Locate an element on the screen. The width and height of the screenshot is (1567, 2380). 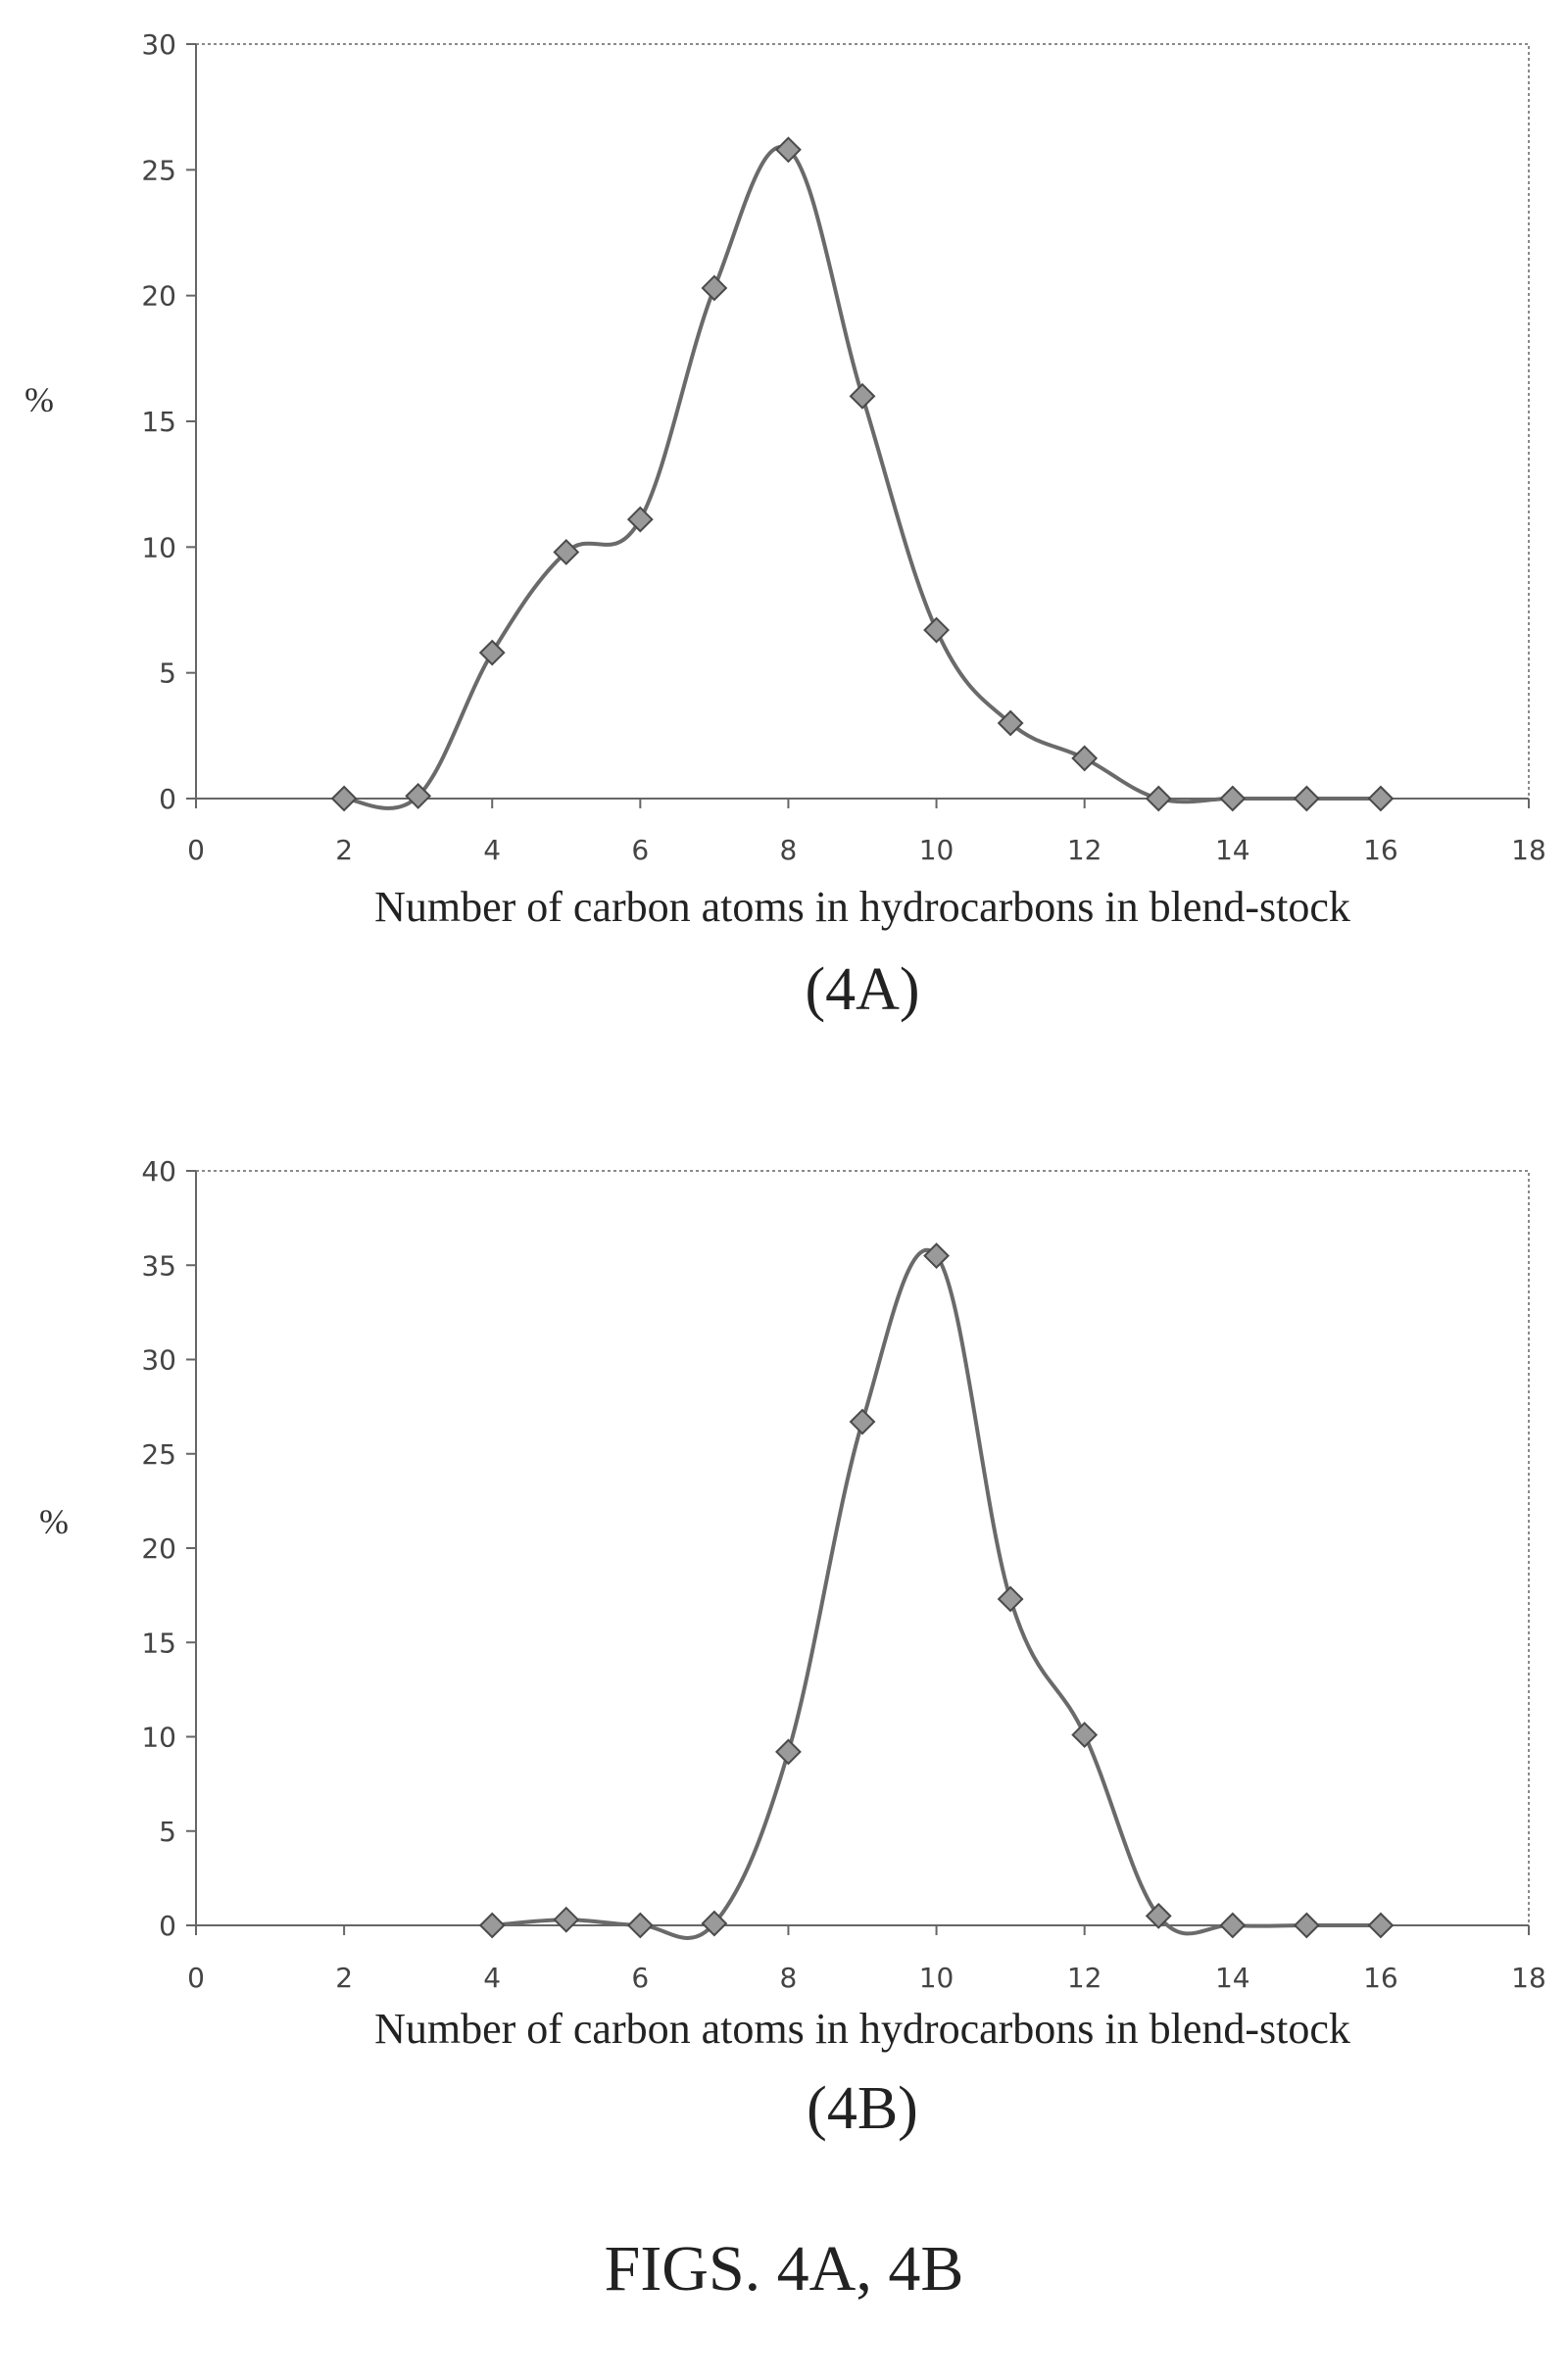
panel-label: (4B) is located at coordinates (862, 2108).